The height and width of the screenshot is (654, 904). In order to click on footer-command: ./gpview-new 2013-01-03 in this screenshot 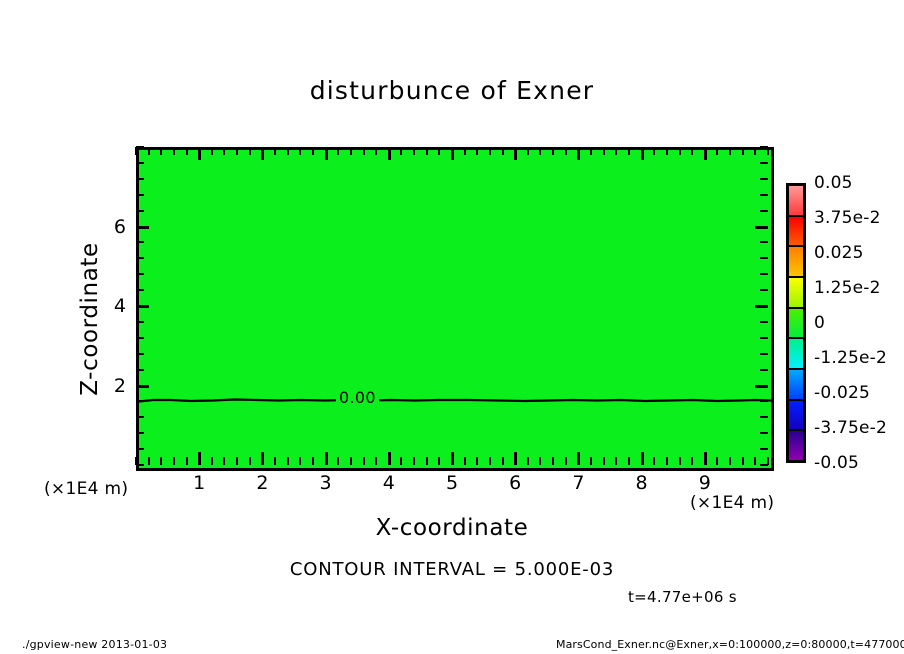, I will do `click(95, 644)`.